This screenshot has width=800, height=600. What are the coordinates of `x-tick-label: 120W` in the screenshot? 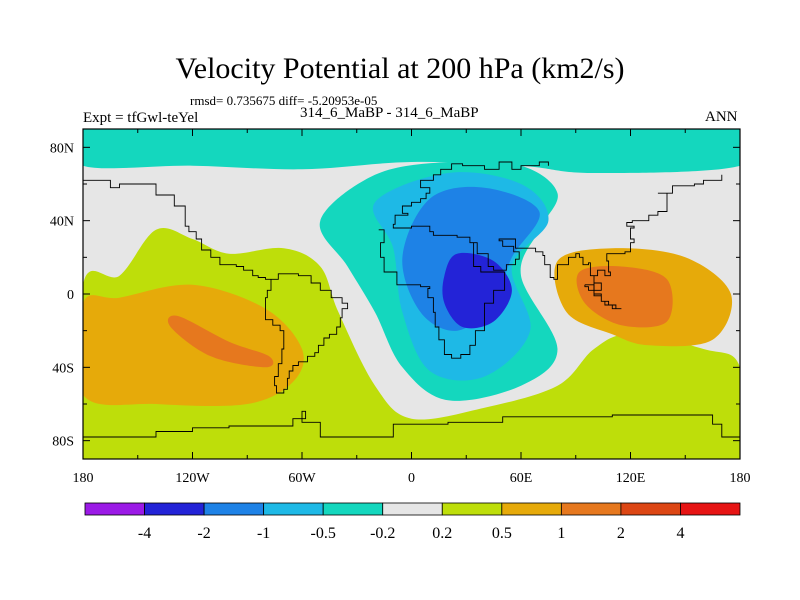 It's located at (192, 478).